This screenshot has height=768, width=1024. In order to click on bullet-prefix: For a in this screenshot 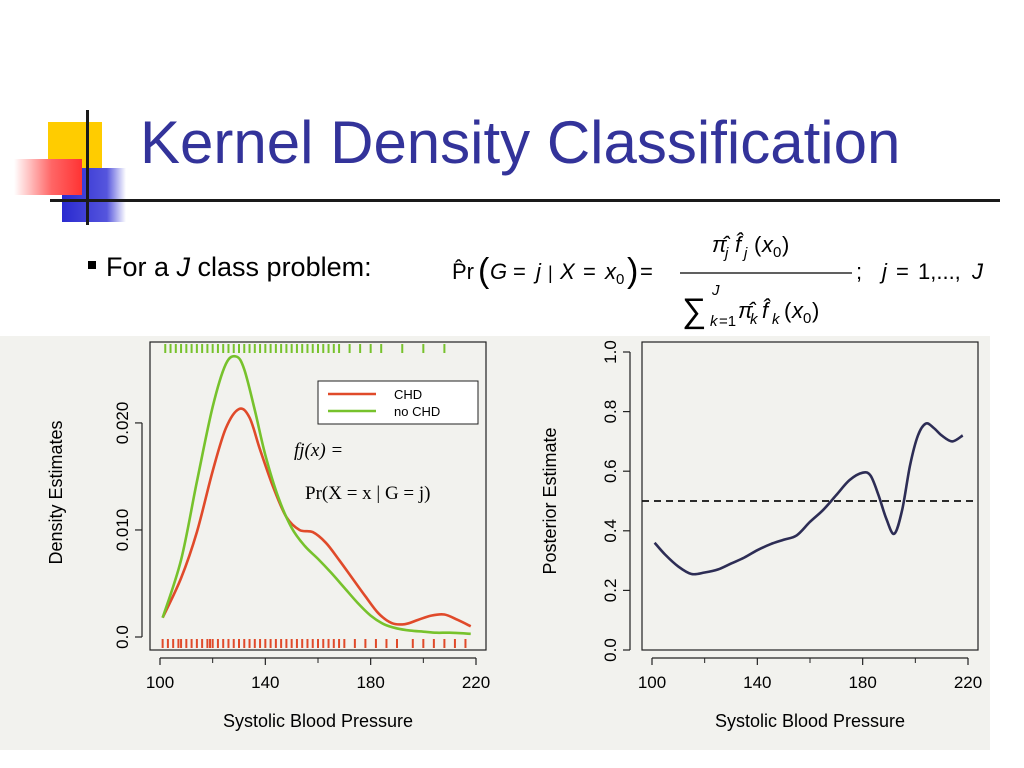, I will do `click(141, 267)`.